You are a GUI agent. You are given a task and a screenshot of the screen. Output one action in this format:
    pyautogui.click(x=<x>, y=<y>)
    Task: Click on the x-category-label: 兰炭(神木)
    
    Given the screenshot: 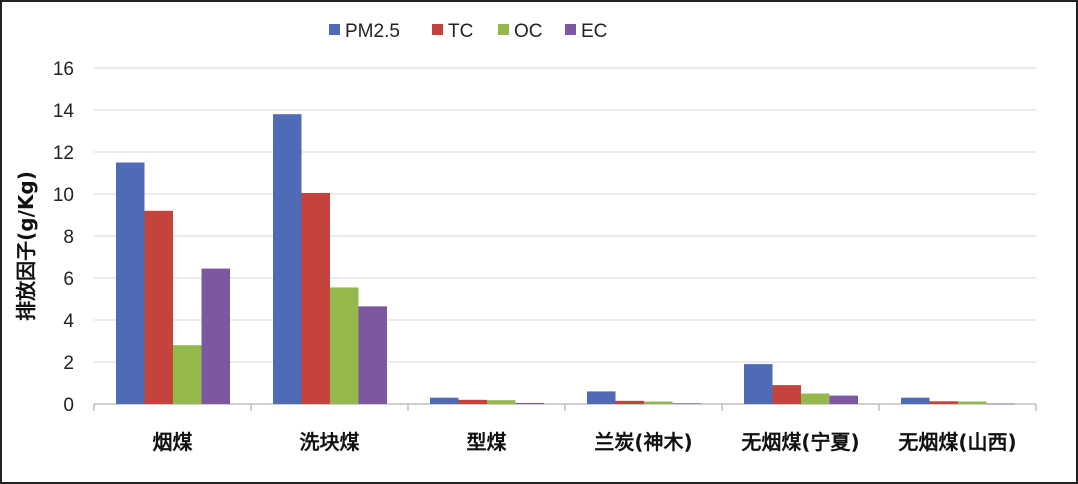 What is the action you would take?
    pyautogui.click(x=643, y=442)
    